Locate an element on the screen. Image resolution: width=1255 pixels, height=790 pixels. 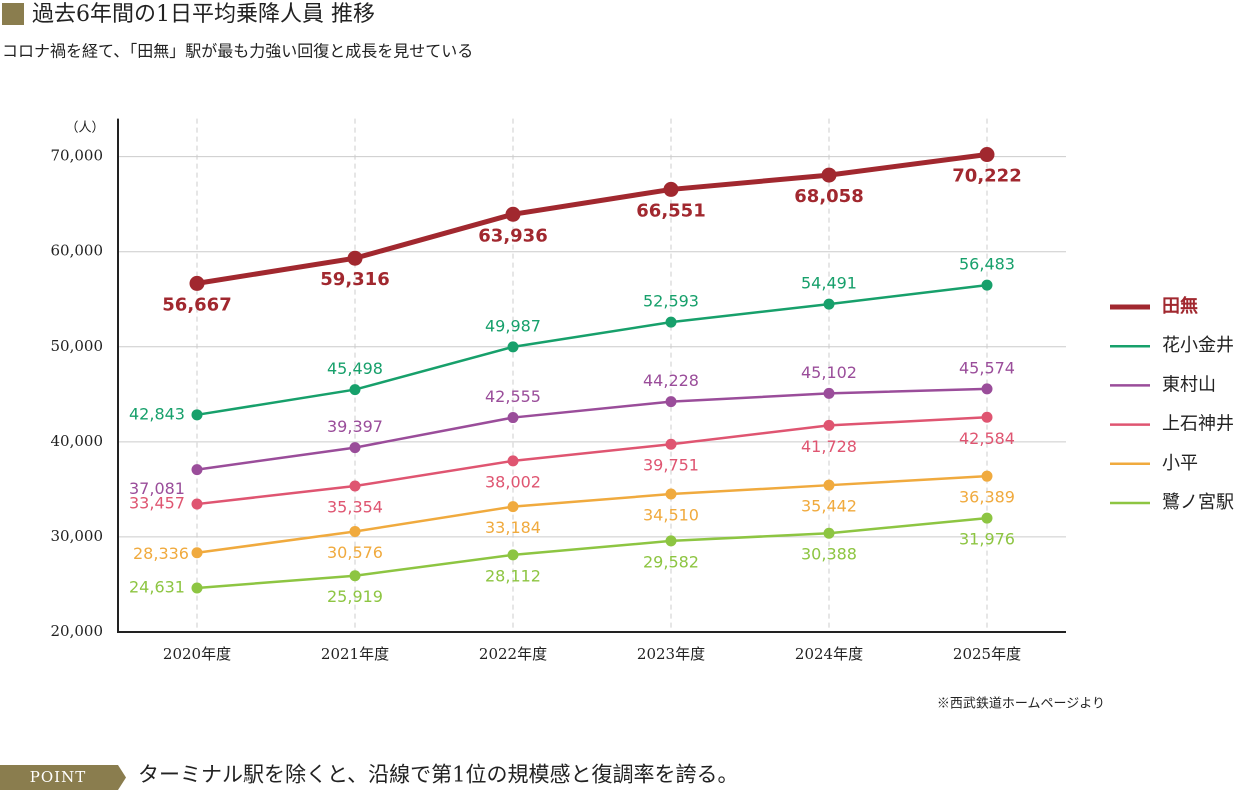
data-label: 42,555 is located at coordinates (513, 396).